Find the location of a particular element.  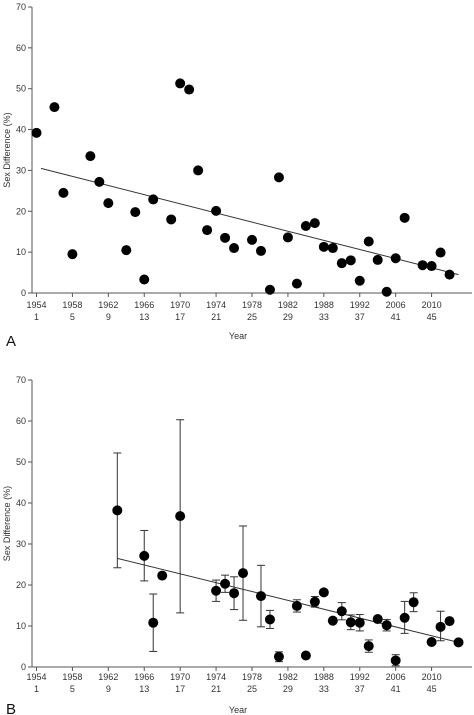

y-tick-label: 20 is located at coordinates (21, 585).